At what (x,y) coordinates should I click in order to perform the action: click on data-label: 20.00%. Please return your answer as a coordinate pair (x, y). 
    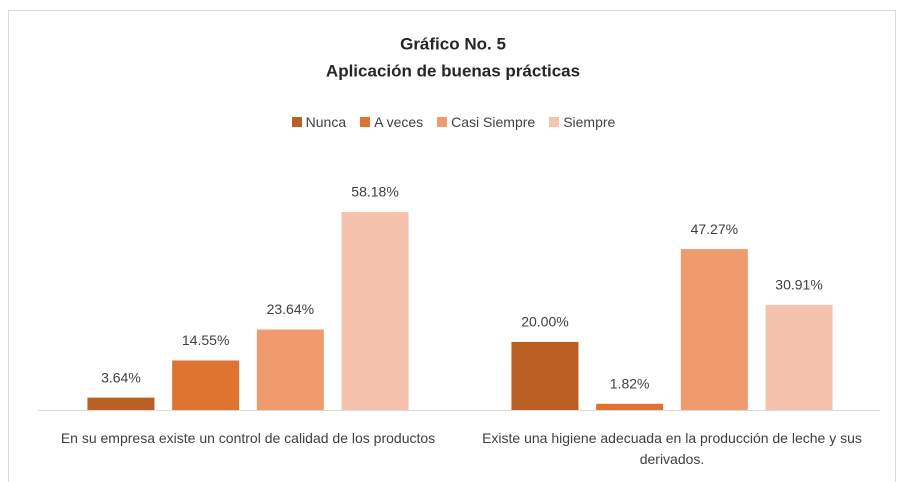
    Looking at the image, I should click on (544, 322).